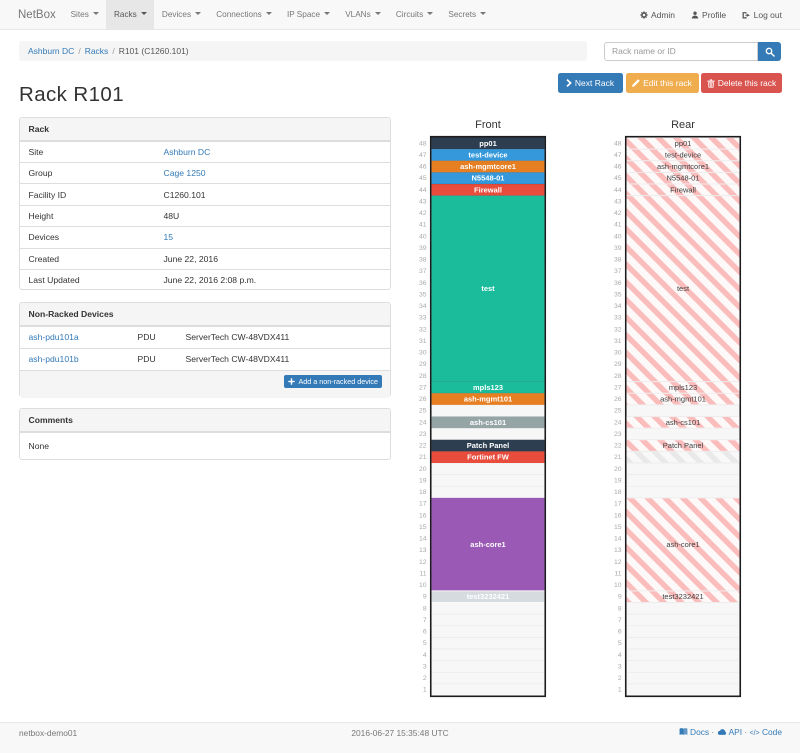 Image resolution: width=800 pixels, height=753 pixels. Describe the element at coordinates (423, 167) in the screenshot. I see `svg-text: 46` at that location.